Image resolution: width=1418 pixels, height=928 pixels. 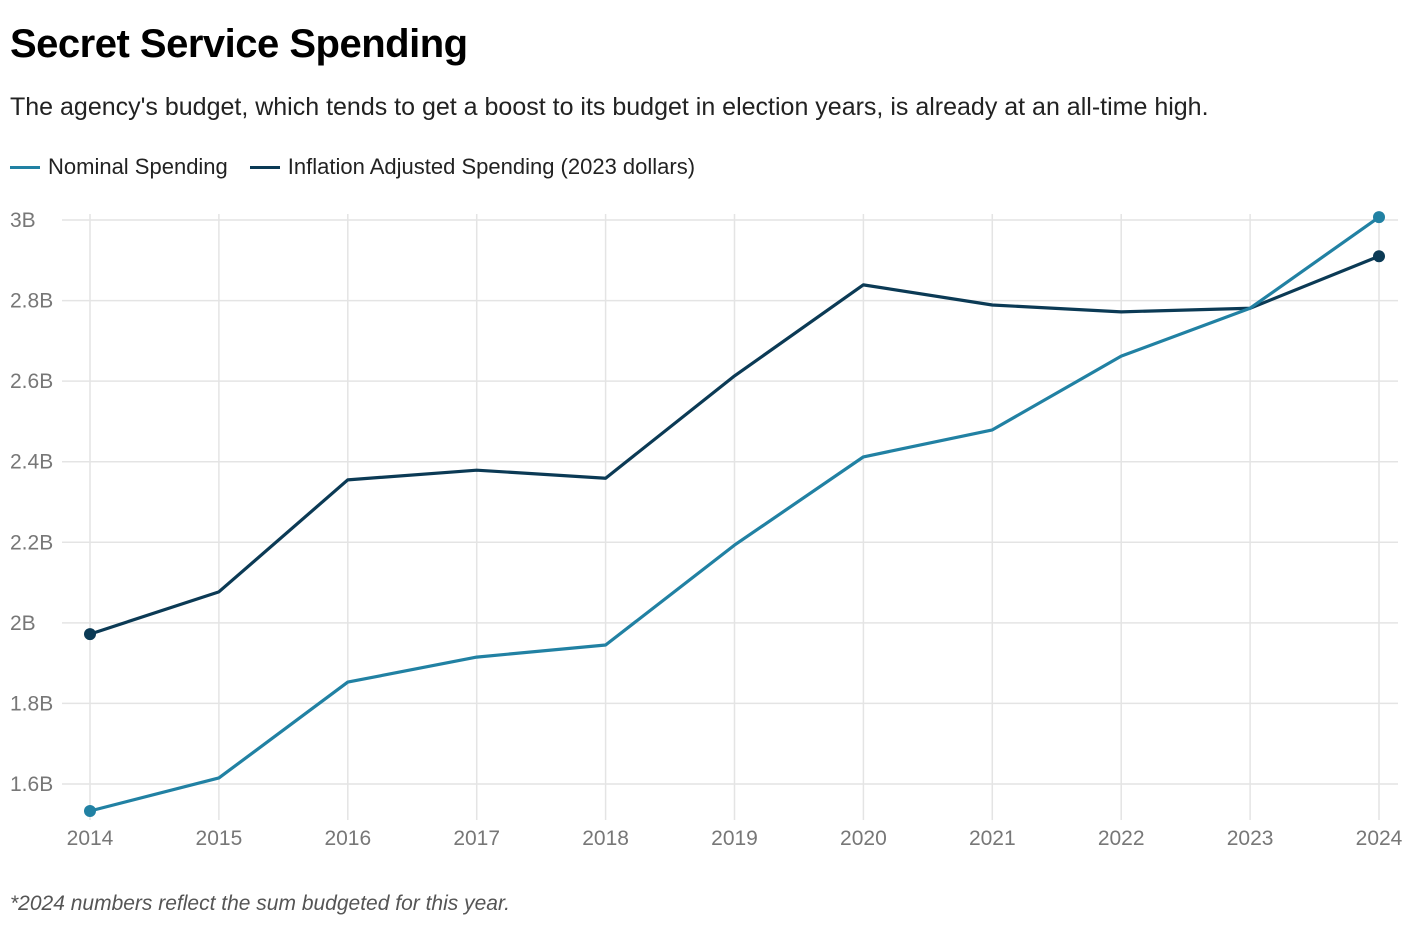 I want to click on legend-swatch-inflation, so click(x=264, y=167).